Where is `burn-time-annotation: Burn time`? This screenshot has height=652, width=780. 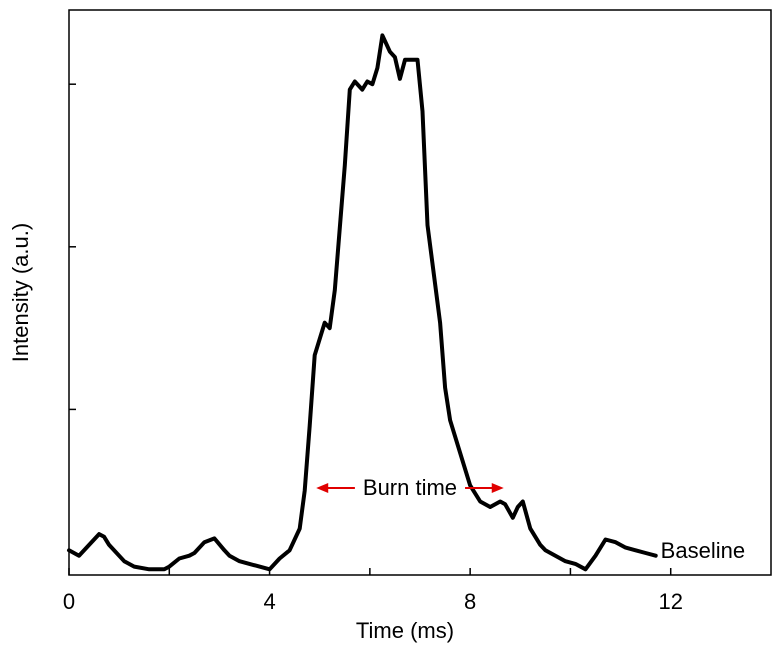
burn-time-annotation: Burn time is located at coordinates (410, 487).